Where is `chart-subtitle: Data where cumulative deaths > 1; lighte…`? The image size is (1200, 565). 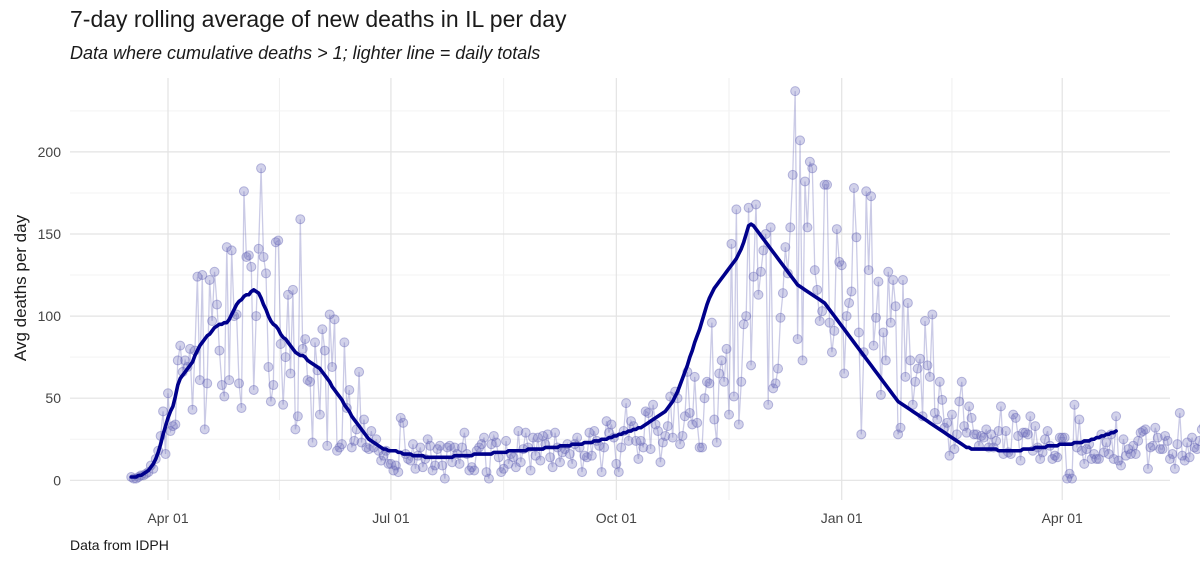
chart-subtitle: Data where cumulative deaths > 1; lighte… is located at coordinates (305, 53).